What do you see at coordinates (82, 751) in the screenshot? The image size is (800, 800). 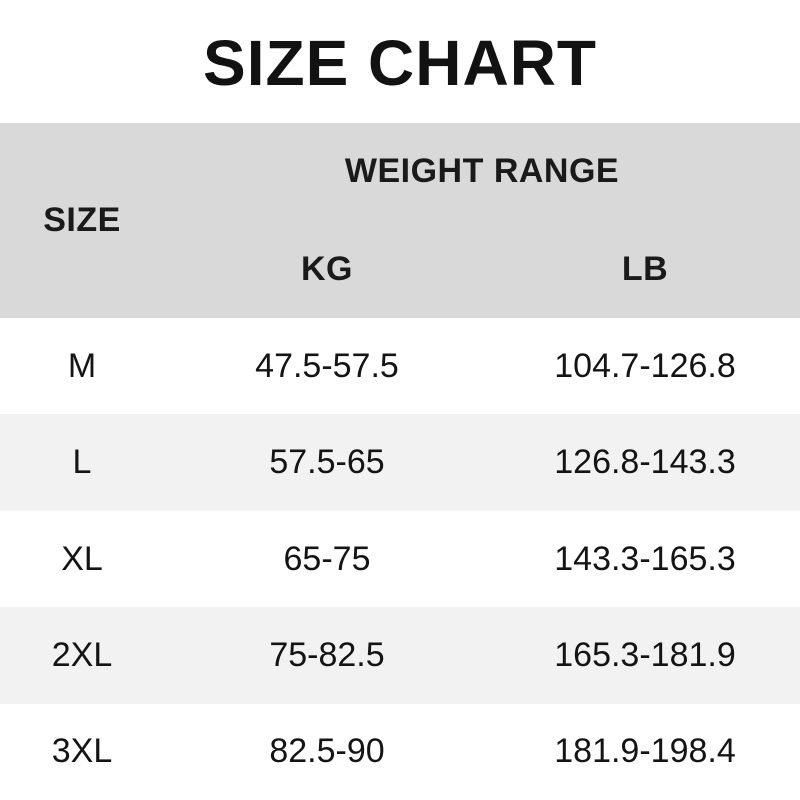 I see `size-cell: 3XL` at bounding box center [82, 751].